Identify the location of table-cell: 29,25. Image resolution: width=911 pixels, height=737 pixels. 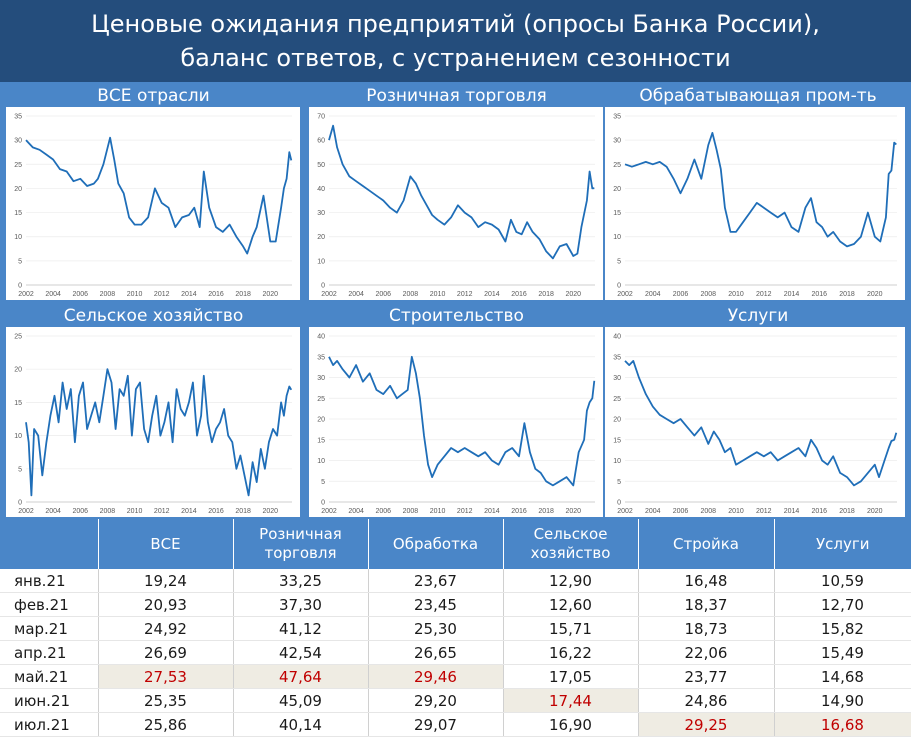
(706, 724).